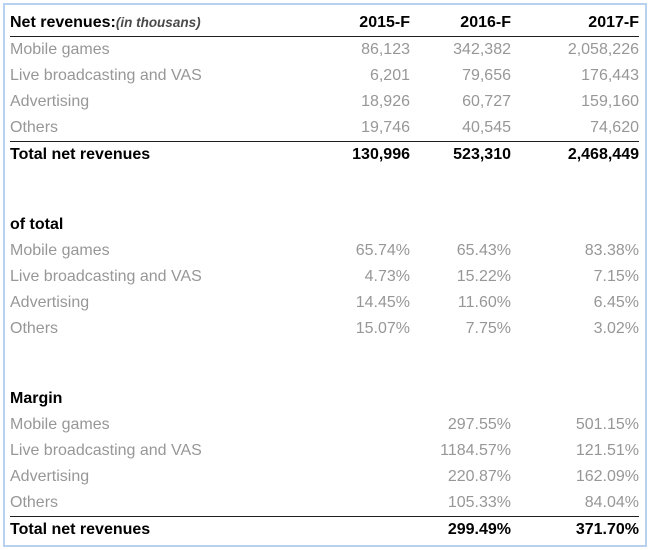 This screenshot has width=656, height=550. Describe the element at coordinates (607, 450) in the screenshot. I see `cell-value: 121.51%` at that location.